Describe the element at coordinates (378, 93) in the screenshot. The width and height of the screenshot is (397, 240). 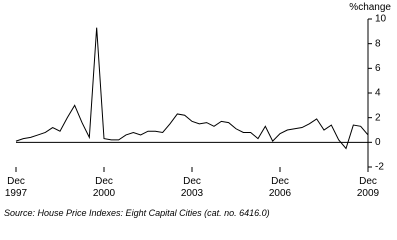
I see `y-tick-label: 4` at that location.